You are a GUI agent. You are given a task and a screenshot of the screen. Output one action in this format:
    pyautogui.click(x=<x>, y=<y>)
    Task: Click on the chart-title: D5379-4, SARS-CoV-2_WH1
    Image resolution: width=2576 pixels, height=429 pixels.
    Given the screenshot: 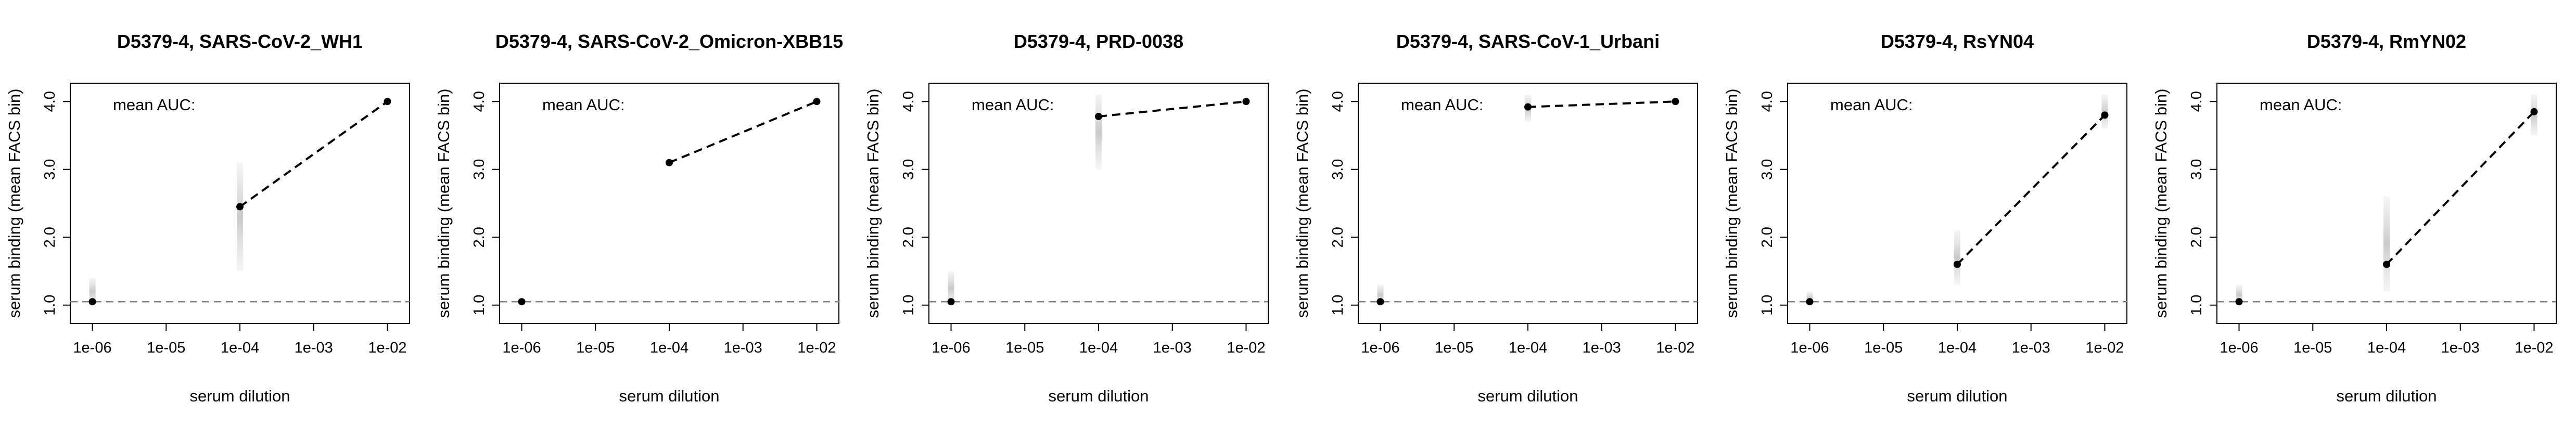 What is the action you would take?
    pyautogui.click(x=240, y=41)
    